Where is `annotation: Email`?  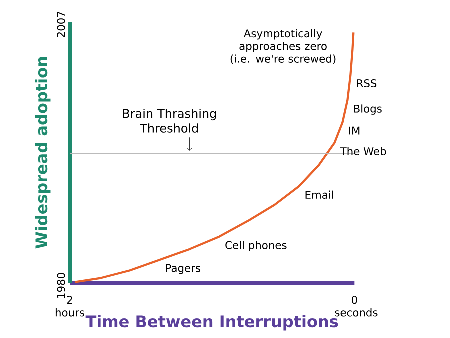 annotation: Email is located at coordinates (320, 195).